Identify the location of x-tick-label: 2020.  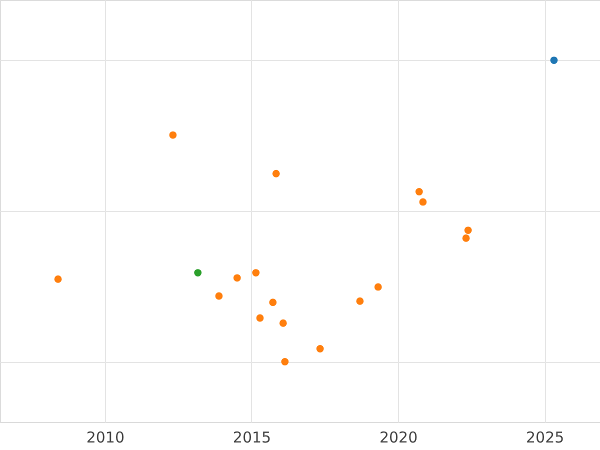
(398, 437).